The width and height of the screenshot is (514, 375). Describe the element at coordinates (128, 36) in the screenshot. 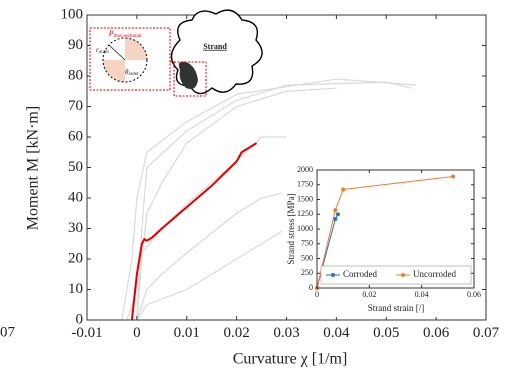

I see `p-sub: max,sectional` at that location.